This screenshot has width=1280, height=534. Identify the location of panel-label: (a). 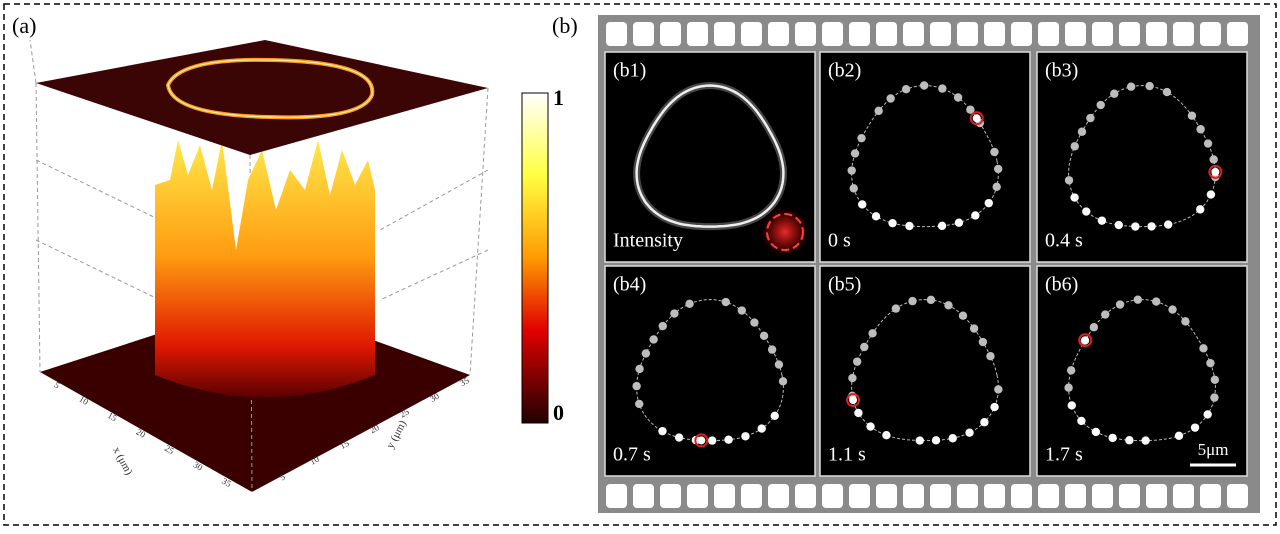
(24, 25).